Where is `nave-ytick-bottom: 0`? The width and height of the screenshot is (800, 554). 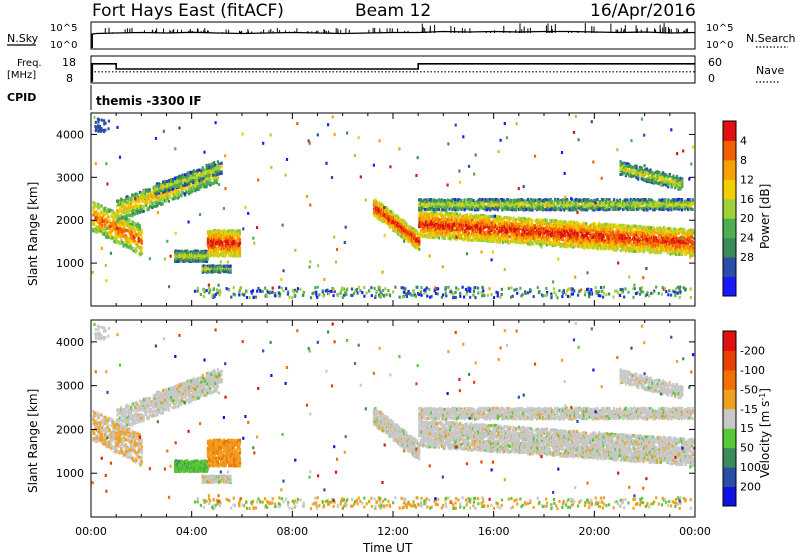
nave-ytick-bottom: 0 is located at coordinates (711, 78).